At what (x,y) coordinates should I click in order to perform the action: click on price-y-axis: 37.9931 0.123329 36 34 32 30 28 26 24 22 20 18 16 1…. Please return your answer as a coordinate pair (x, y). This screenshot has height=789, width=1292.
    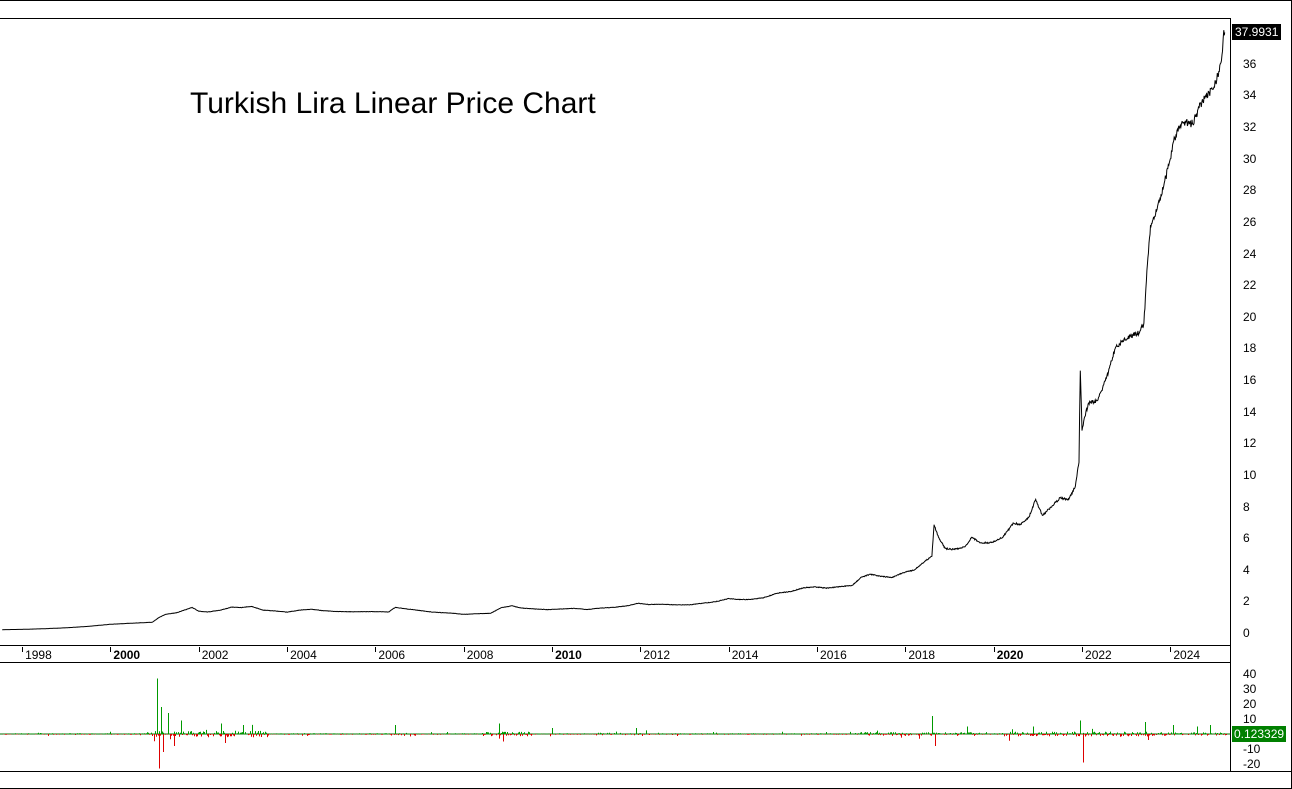
    Looking at the image, I should click on (1261, 386).